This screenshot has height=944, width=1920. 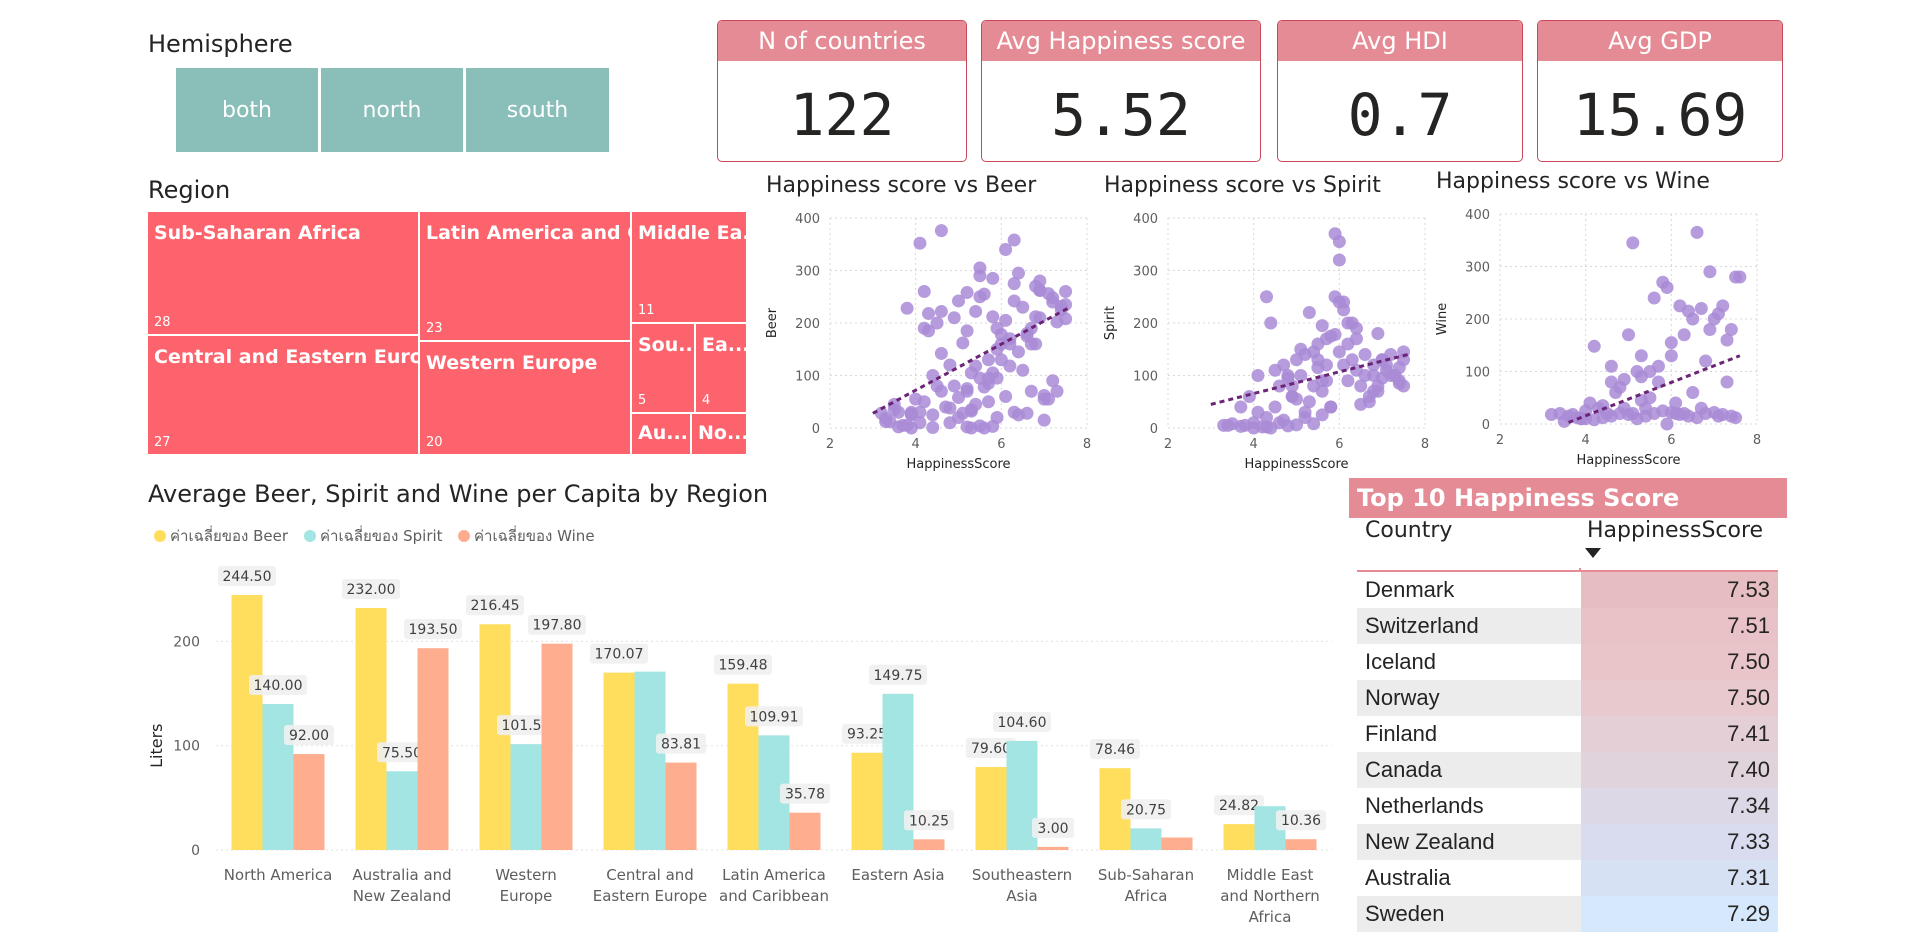 What do you see at coordinates (1121, 41) in the screenshot?
I see `kpi-label: Avg Happiness score` at bounding box center [1121, 41].